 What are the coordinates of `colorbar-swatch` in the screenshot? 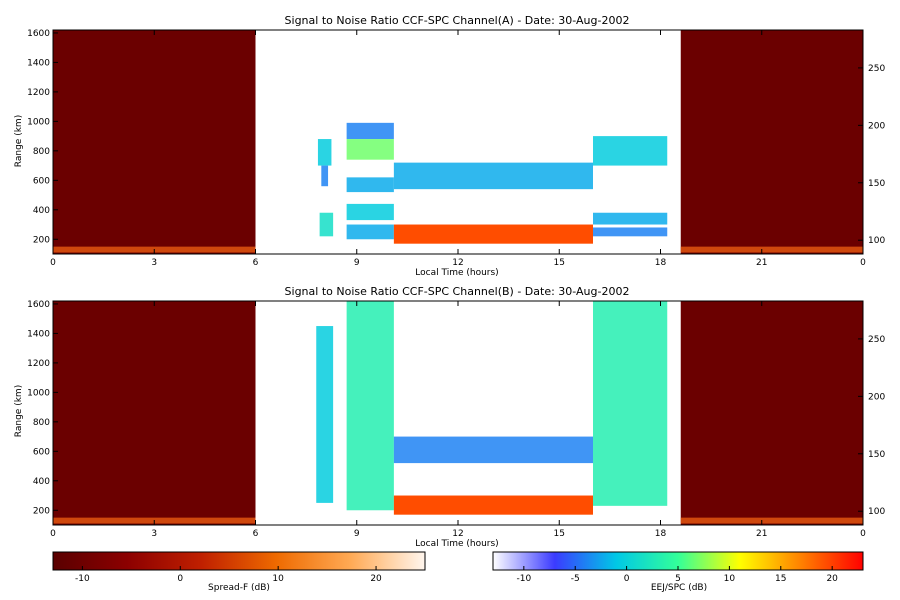 It's located at (239, 561).